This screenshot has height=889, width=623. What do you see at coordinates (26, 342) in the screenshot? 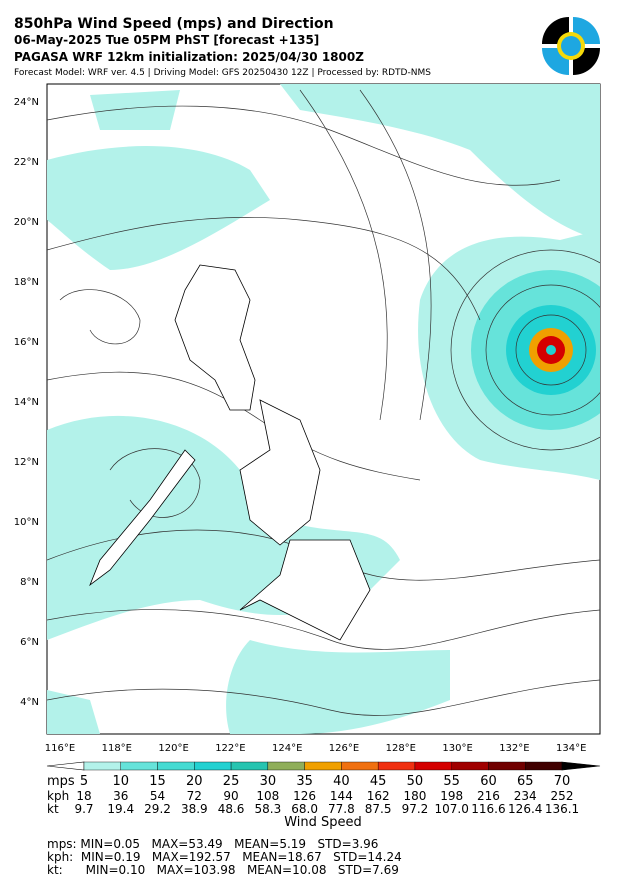
I see `lat-label: 16°N` at bounding box center [26, 342].